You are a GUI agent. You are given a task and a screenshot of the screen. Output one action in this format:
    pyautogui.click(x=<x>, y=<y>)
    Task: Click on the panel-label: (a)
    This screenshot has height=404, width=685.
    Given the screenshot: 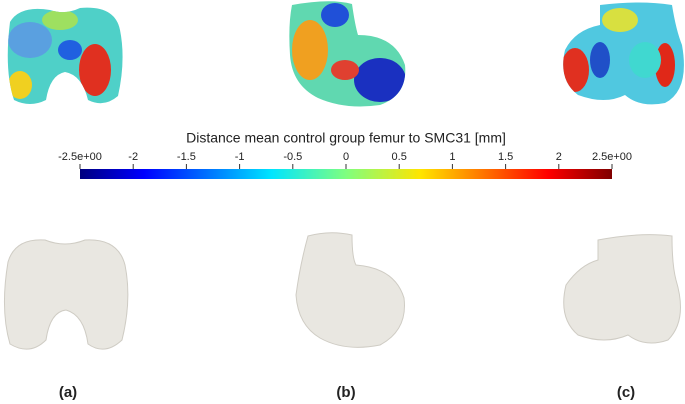 What is the action you would take?
    pyautogui.click(x=68, y=392)
    